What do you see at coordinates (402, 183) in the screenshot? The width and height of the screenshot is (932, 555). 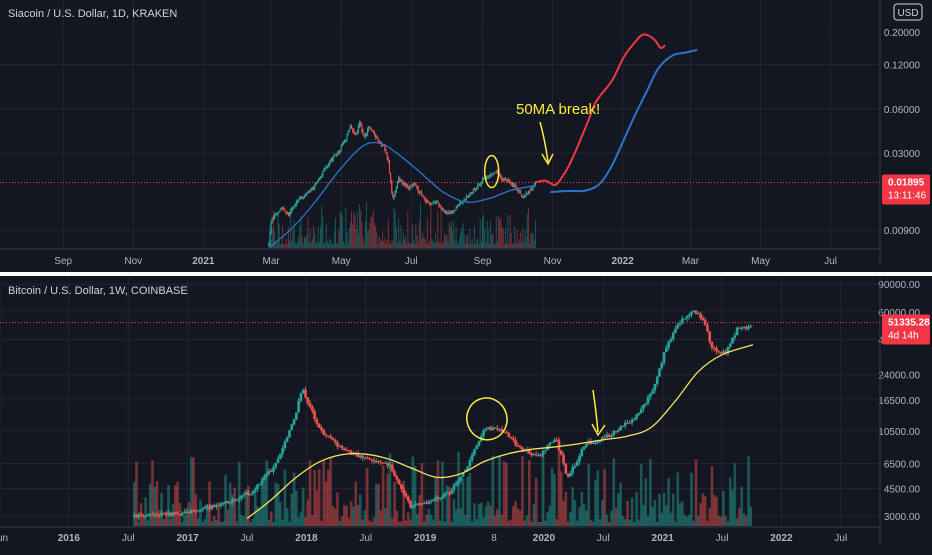 I see `siacoin-candles` at bounding box center [402, 183].